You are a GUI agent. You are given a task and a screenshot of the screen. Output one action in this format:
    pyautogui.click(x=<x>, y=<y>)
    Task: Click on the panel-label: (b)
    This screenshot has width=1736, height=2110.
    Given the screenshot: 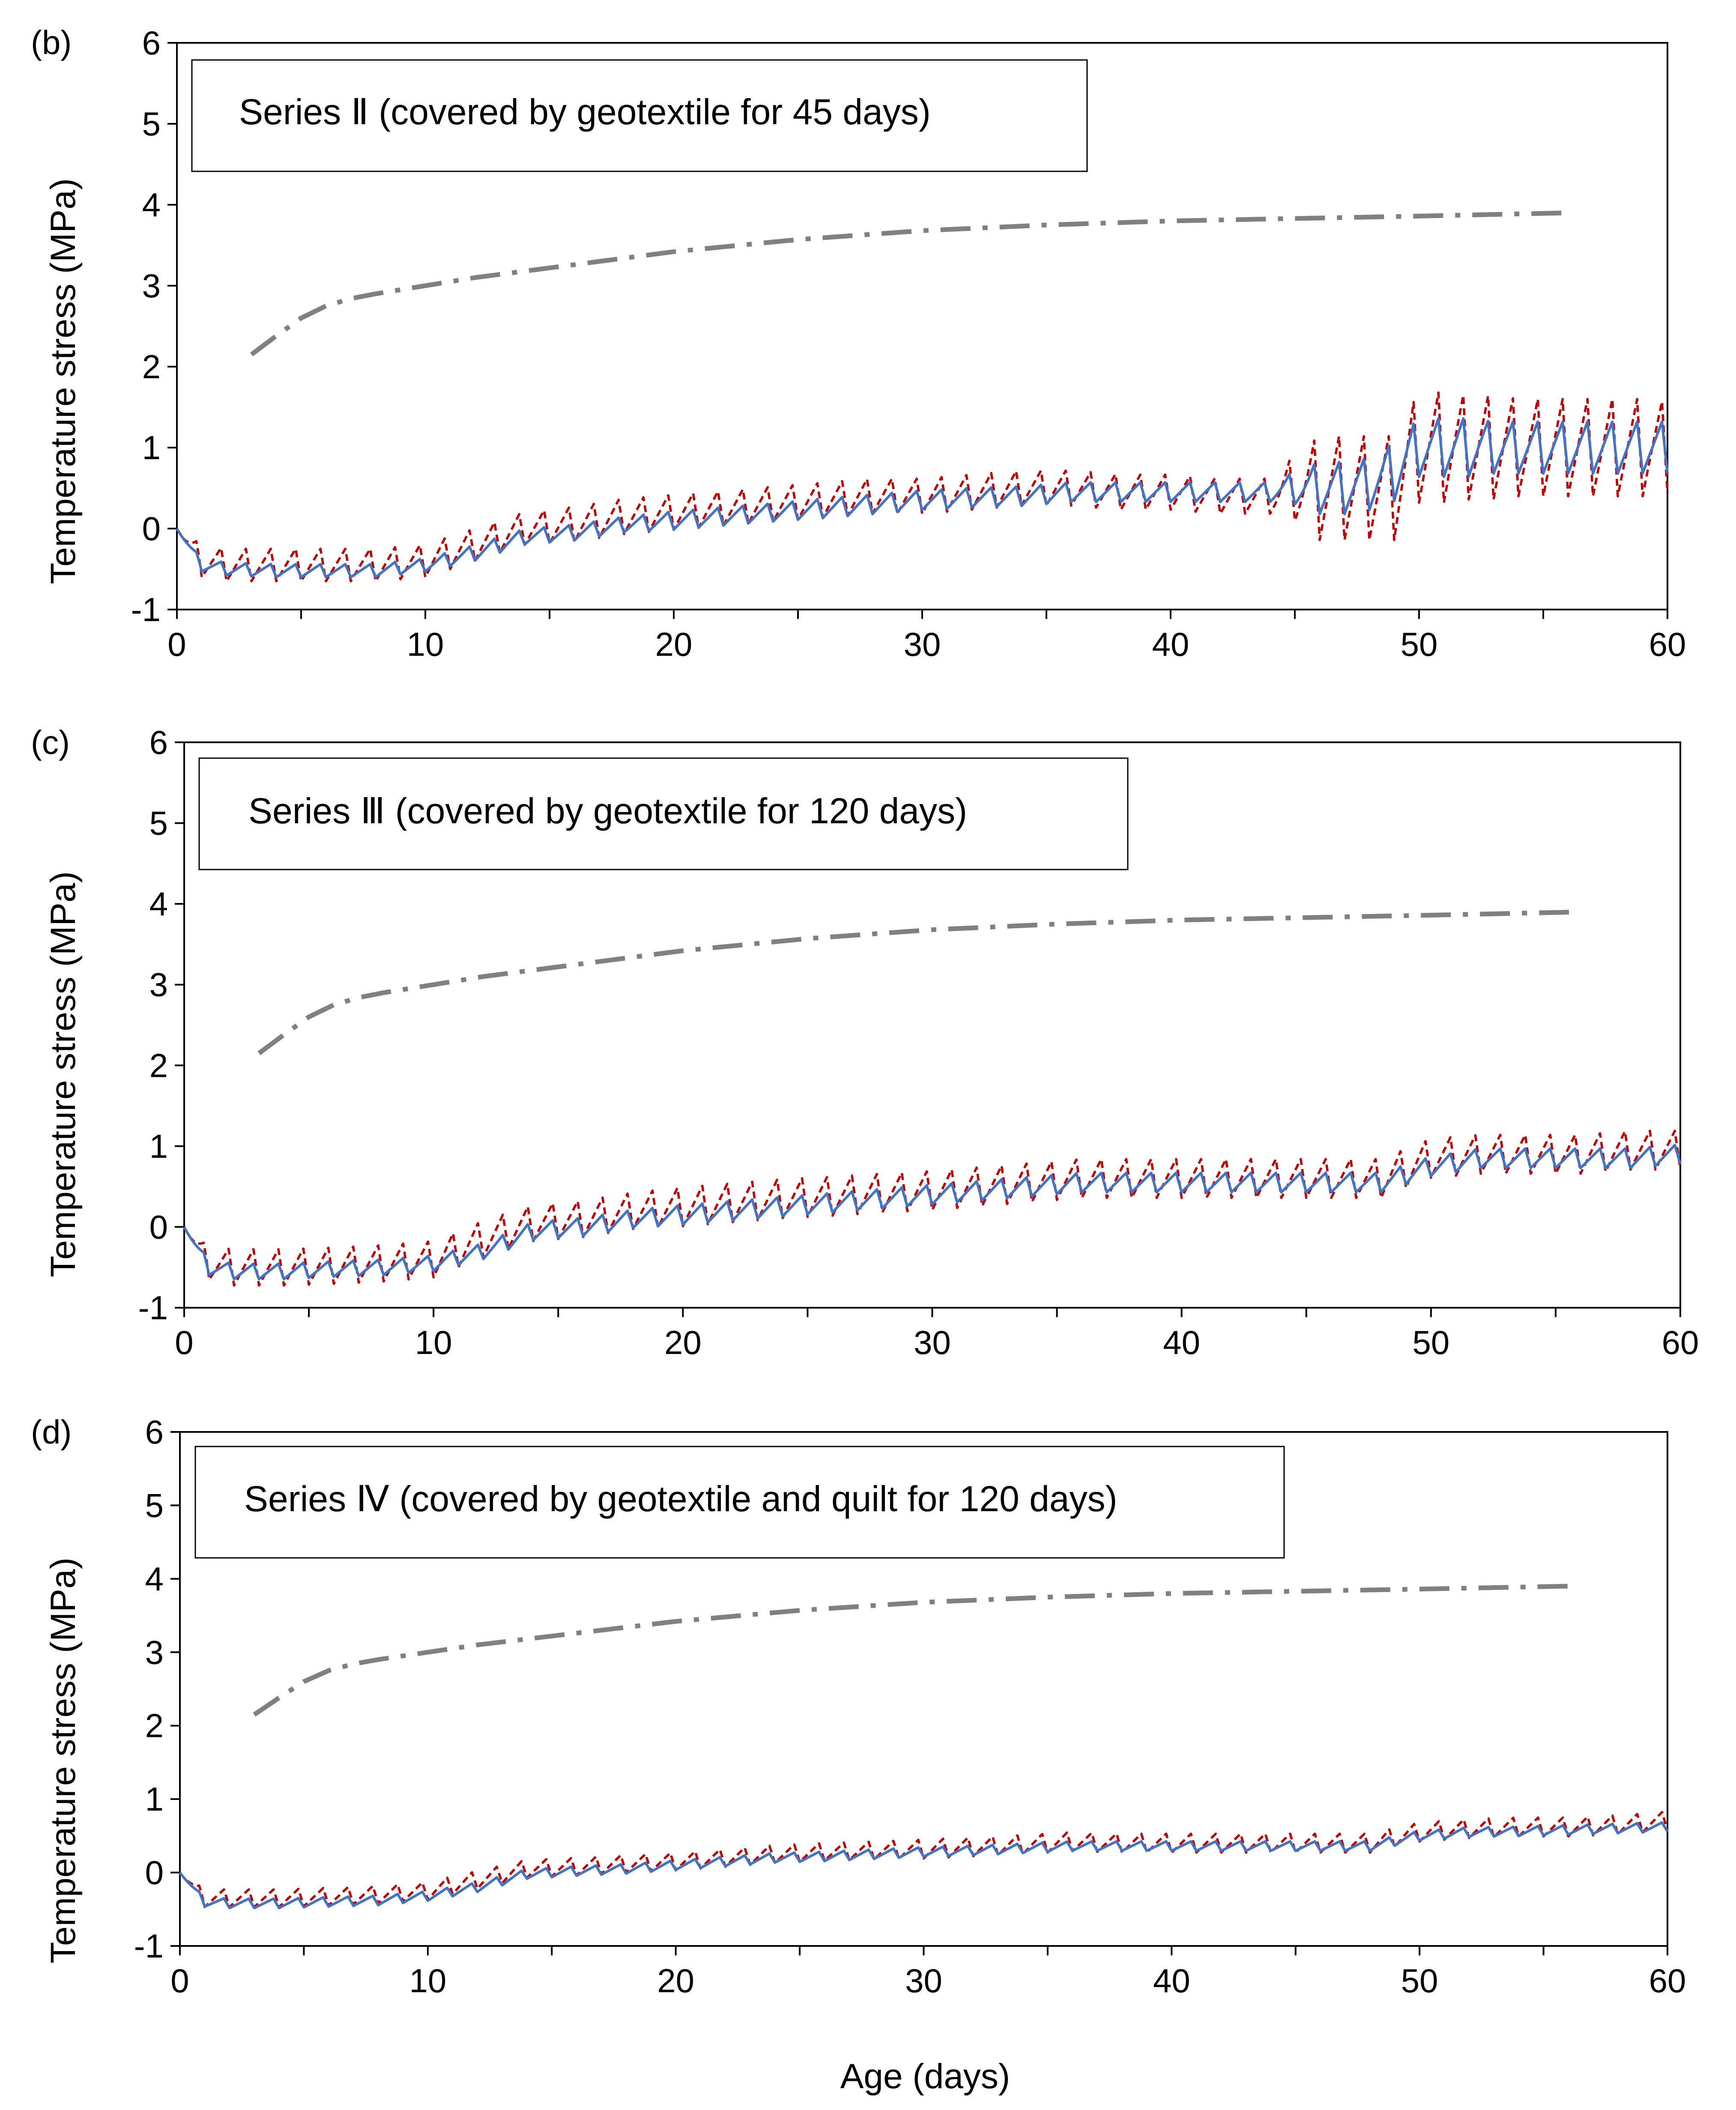 What is the action you would take?
    pyautogui.click(x=51, y=42)
    